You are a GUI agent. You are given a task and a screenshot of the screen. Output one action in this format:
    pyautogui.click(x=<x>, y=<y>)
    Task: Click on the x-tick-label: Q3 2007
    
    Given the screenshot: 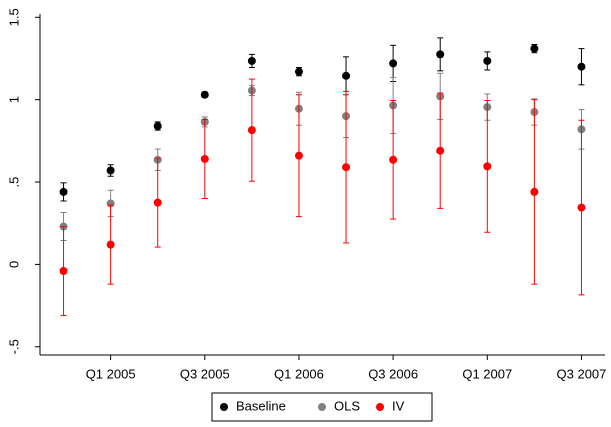 What is the action you would take?
    pyautogui.click(x=582, y=373)
    